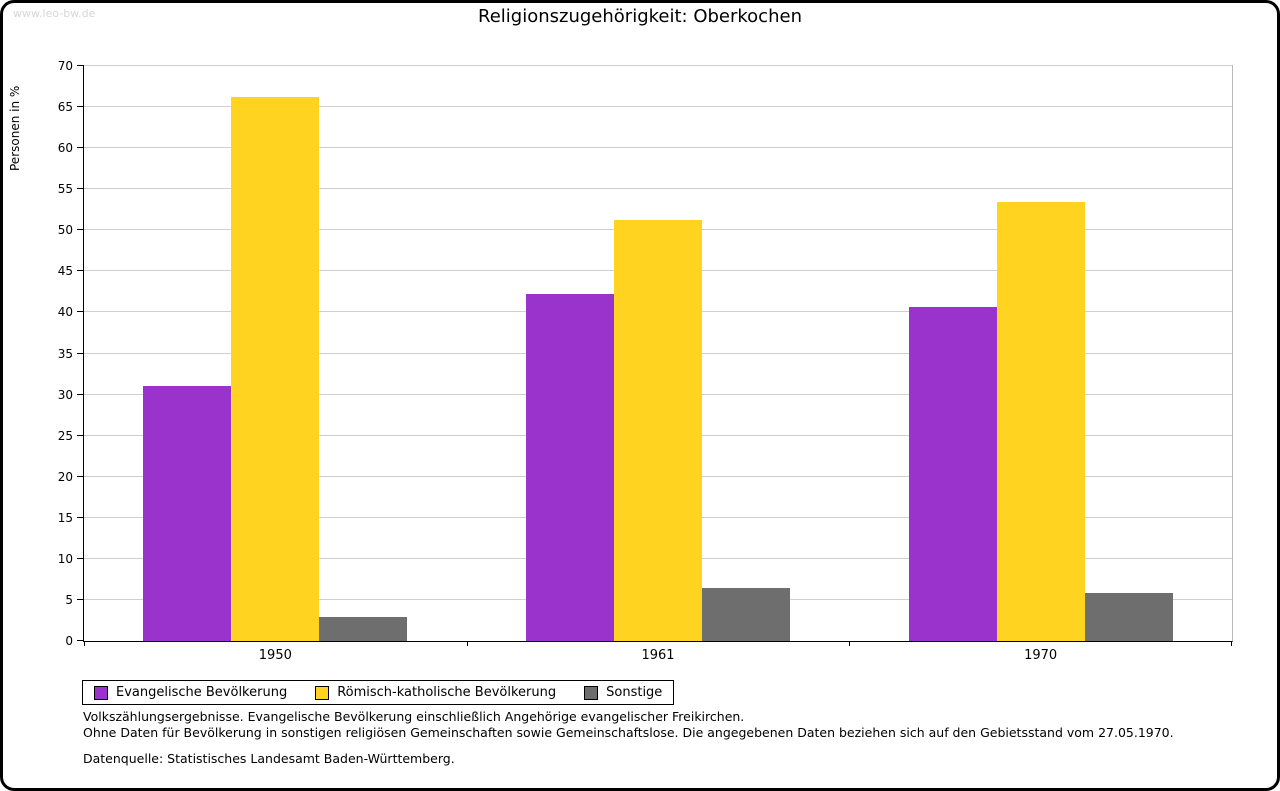  What do you see at coordinates (65, 394) in the screenshot?
I see `y-tick-label: 30` at bounding box center [65, 394].